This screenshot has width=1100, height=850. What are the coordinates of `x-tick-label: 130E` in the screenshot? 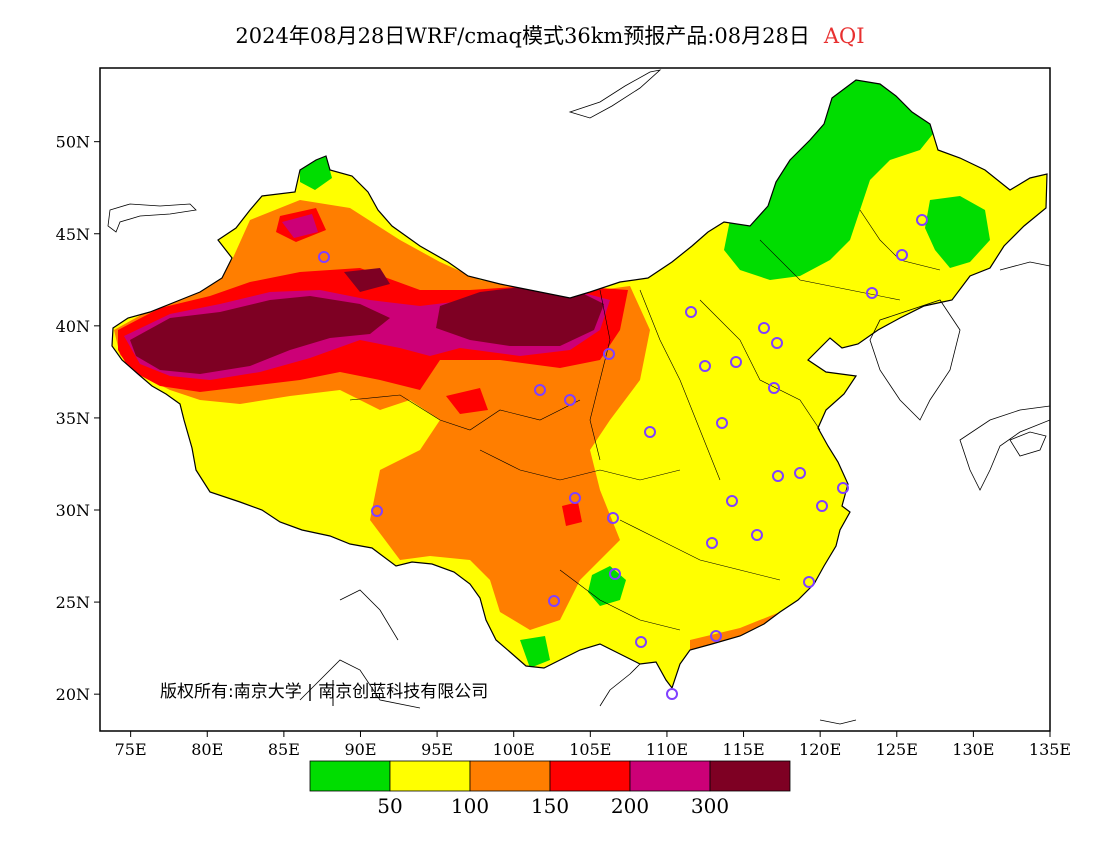 It's located at (973, 749).